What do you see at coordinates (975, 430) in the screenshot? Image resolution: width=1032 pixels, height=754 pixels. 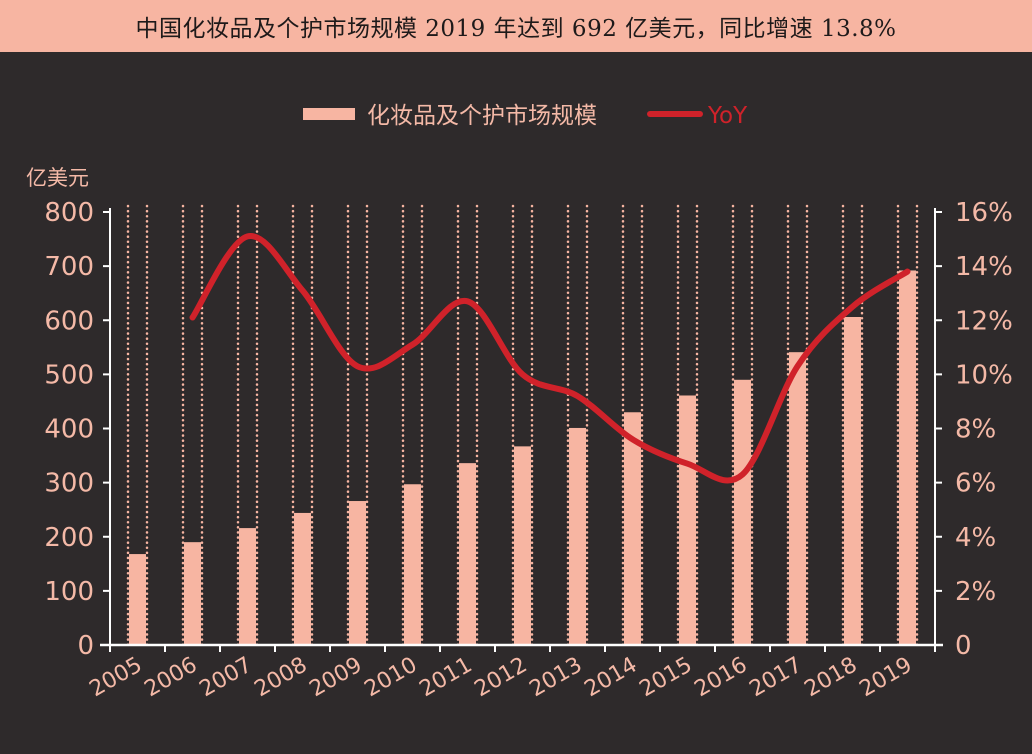 I see `y-right-tick-label: 8%` at bounding box center [975, 430].